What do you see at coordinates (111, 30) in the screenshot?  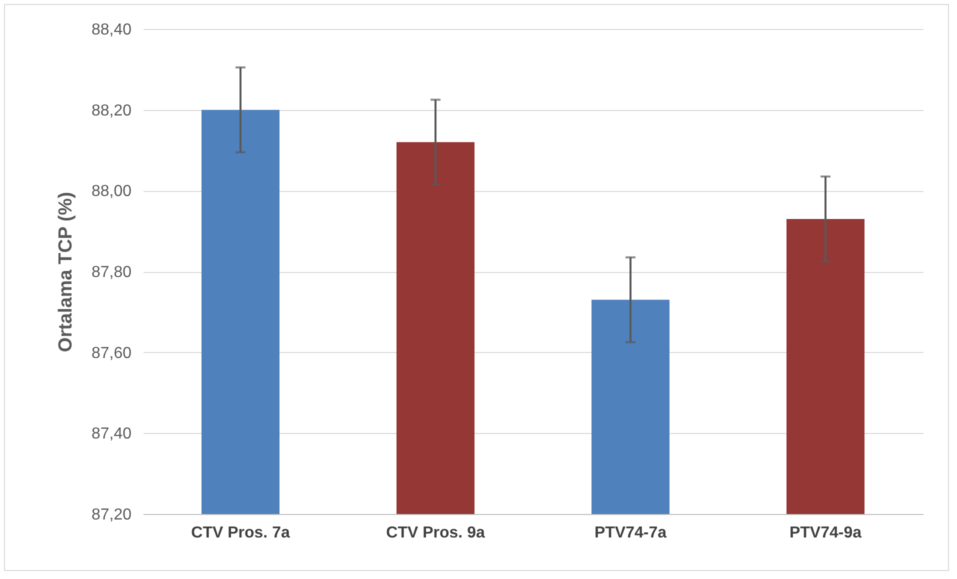 I see `y-tick-label: 88,40` at bounding box center [111, 30].